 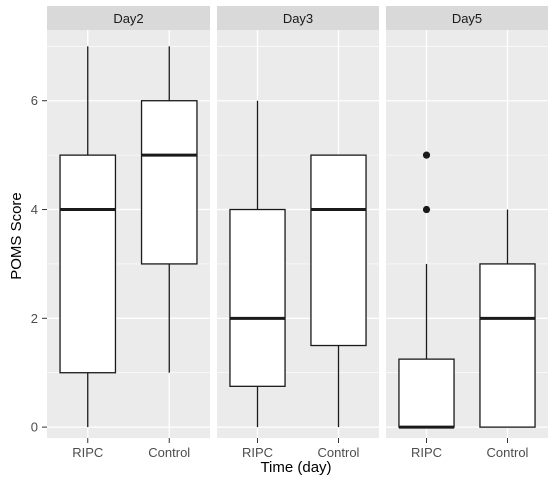 What do you see at coordinates (34, 318) in the screenshot?
I see `y-tick-label: 2` at bounding box center [34, 318].